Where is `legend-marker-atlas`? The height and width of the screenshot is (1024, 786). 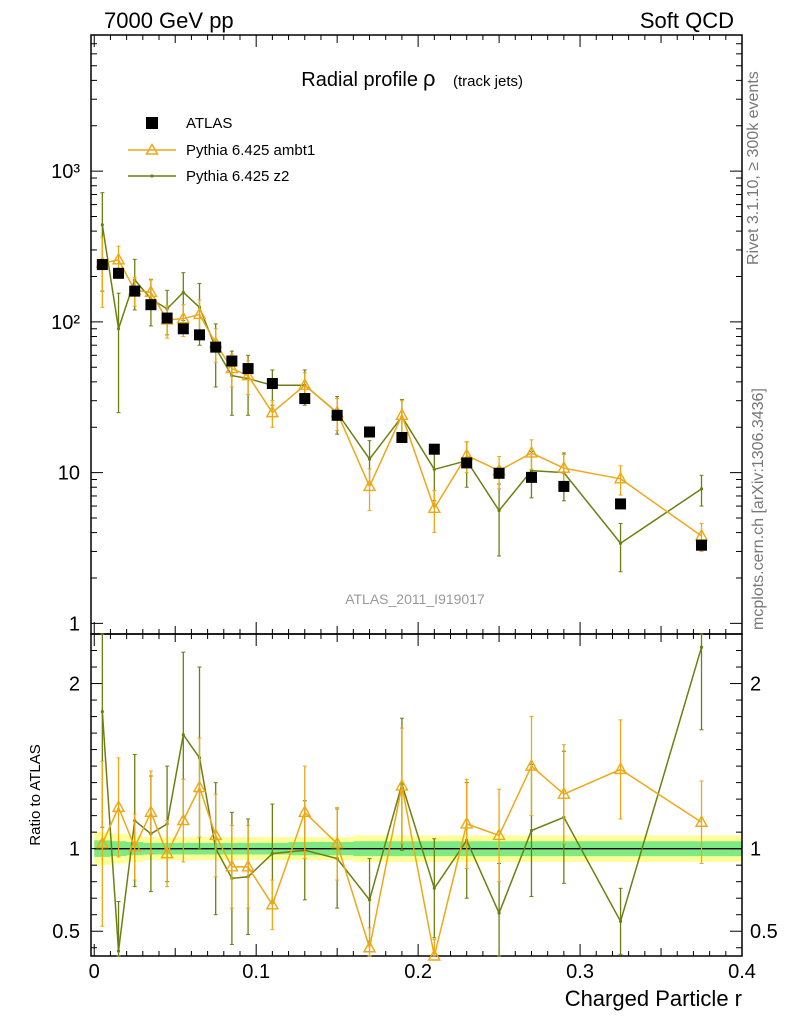 legend-marker-atlas is located at coordinates (152, 123).